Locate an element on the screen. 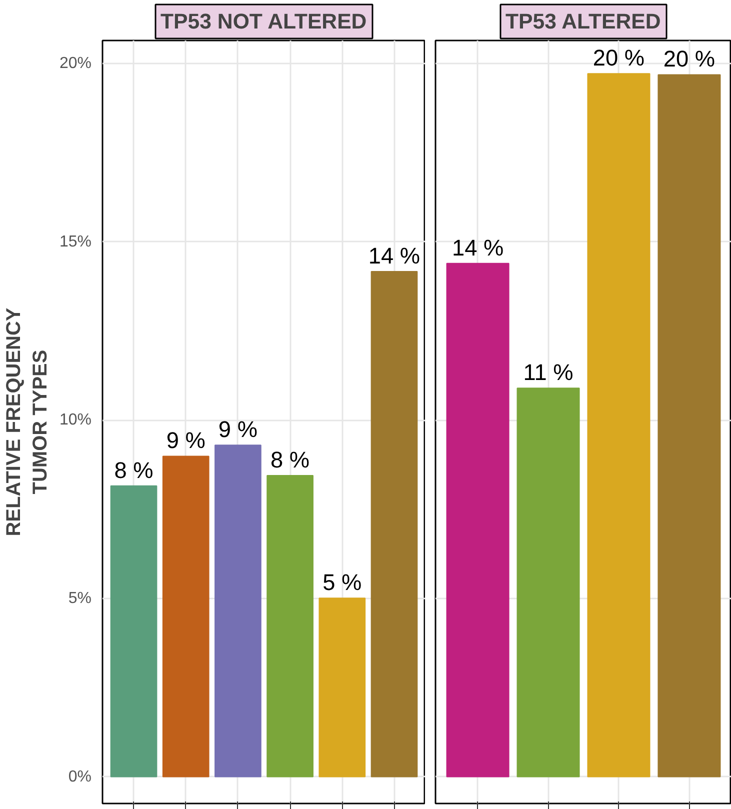  chart-title: TP53 NOT ALTERED is located at coordinates (263, 22).